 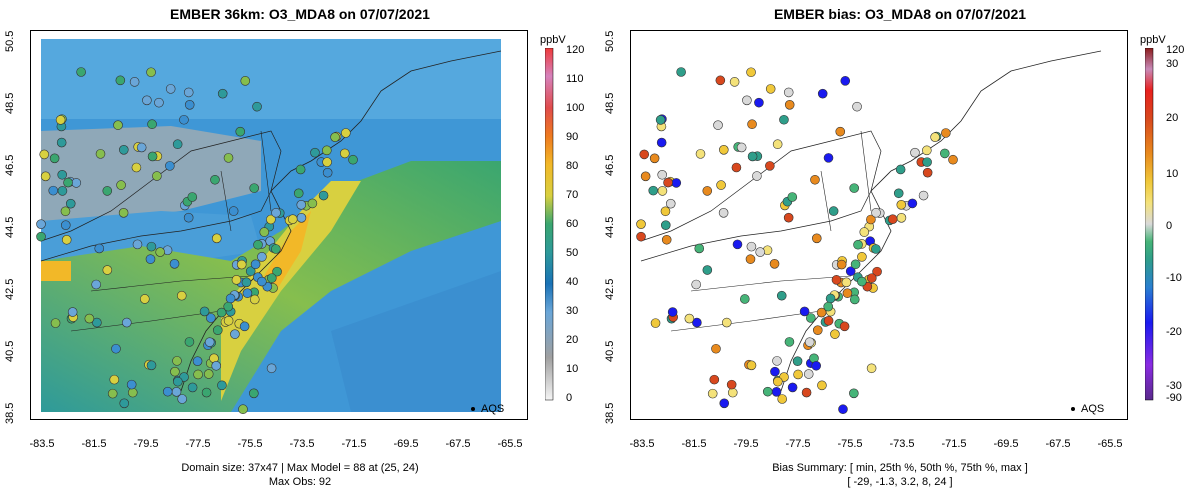 I want to click on model-cbar-tick-12: 0, so click(x=569, y=398).